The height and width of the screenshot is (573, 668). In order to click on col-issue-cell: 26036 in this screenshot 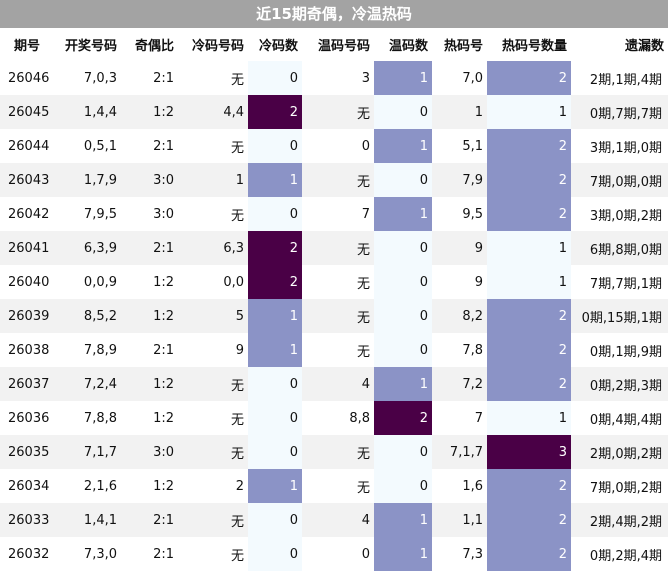, I will do `click(29, 418)`.